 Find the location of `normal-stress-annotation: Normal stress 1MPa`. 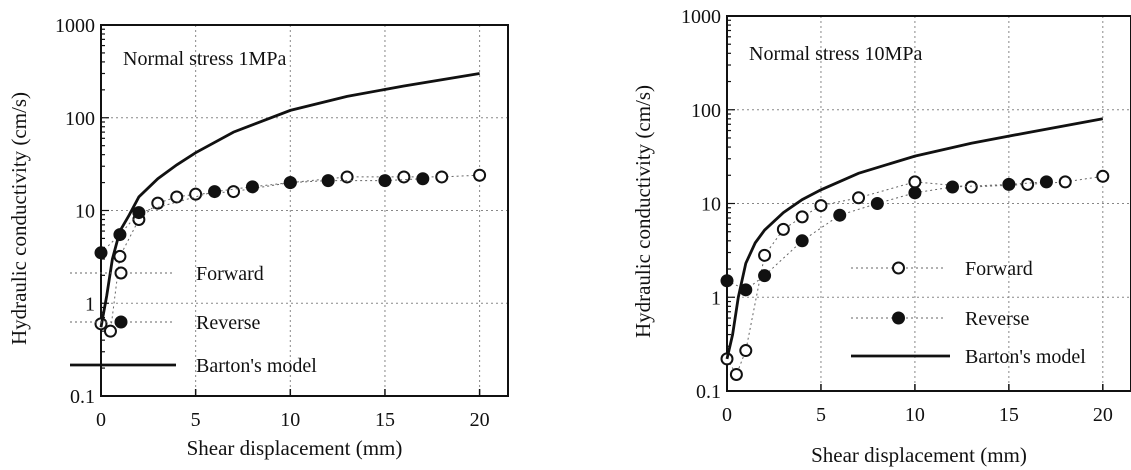

normal-stress-annotation: Normal stress 1MPa is located at coordinates (204, 59).